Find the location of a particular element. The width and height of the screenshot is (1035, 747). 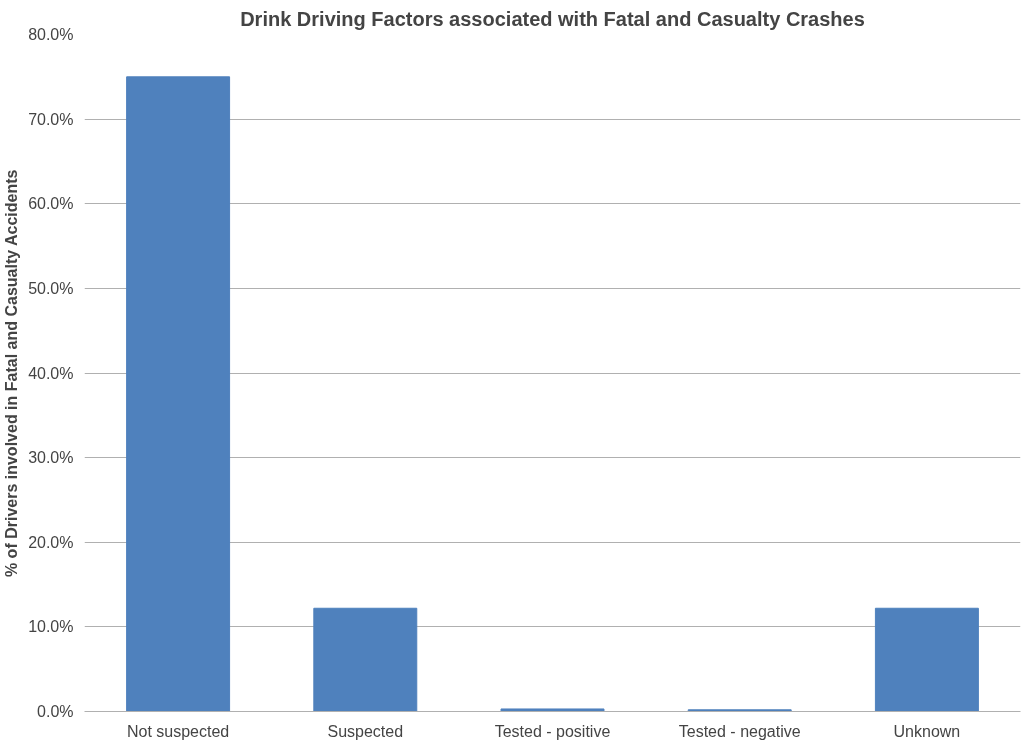

x-tick-label: Tested - negative is located at coordinates (739, 731).